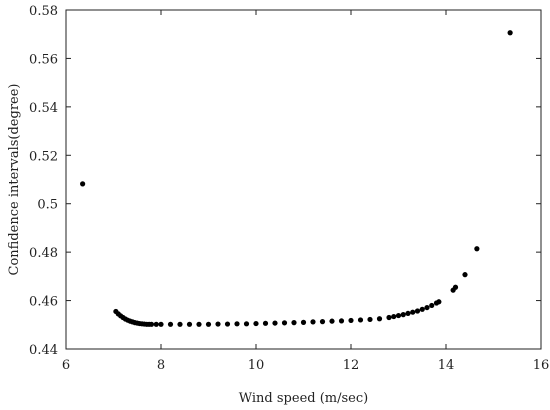 This screenshot has width=550, height=410. Describe the element at coordinates (47, 205) in the screenshot. I see `y-tick-label: 0.5` at that location.